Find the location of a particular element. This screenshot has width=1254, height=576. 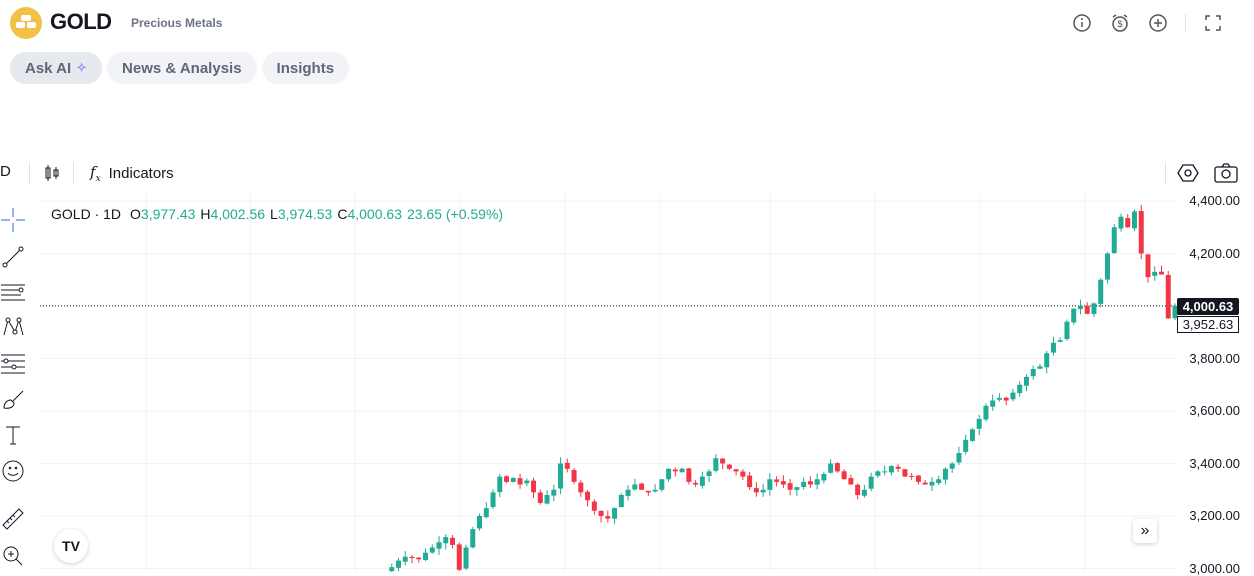

candles-icon is located at coordinates (52, 173).